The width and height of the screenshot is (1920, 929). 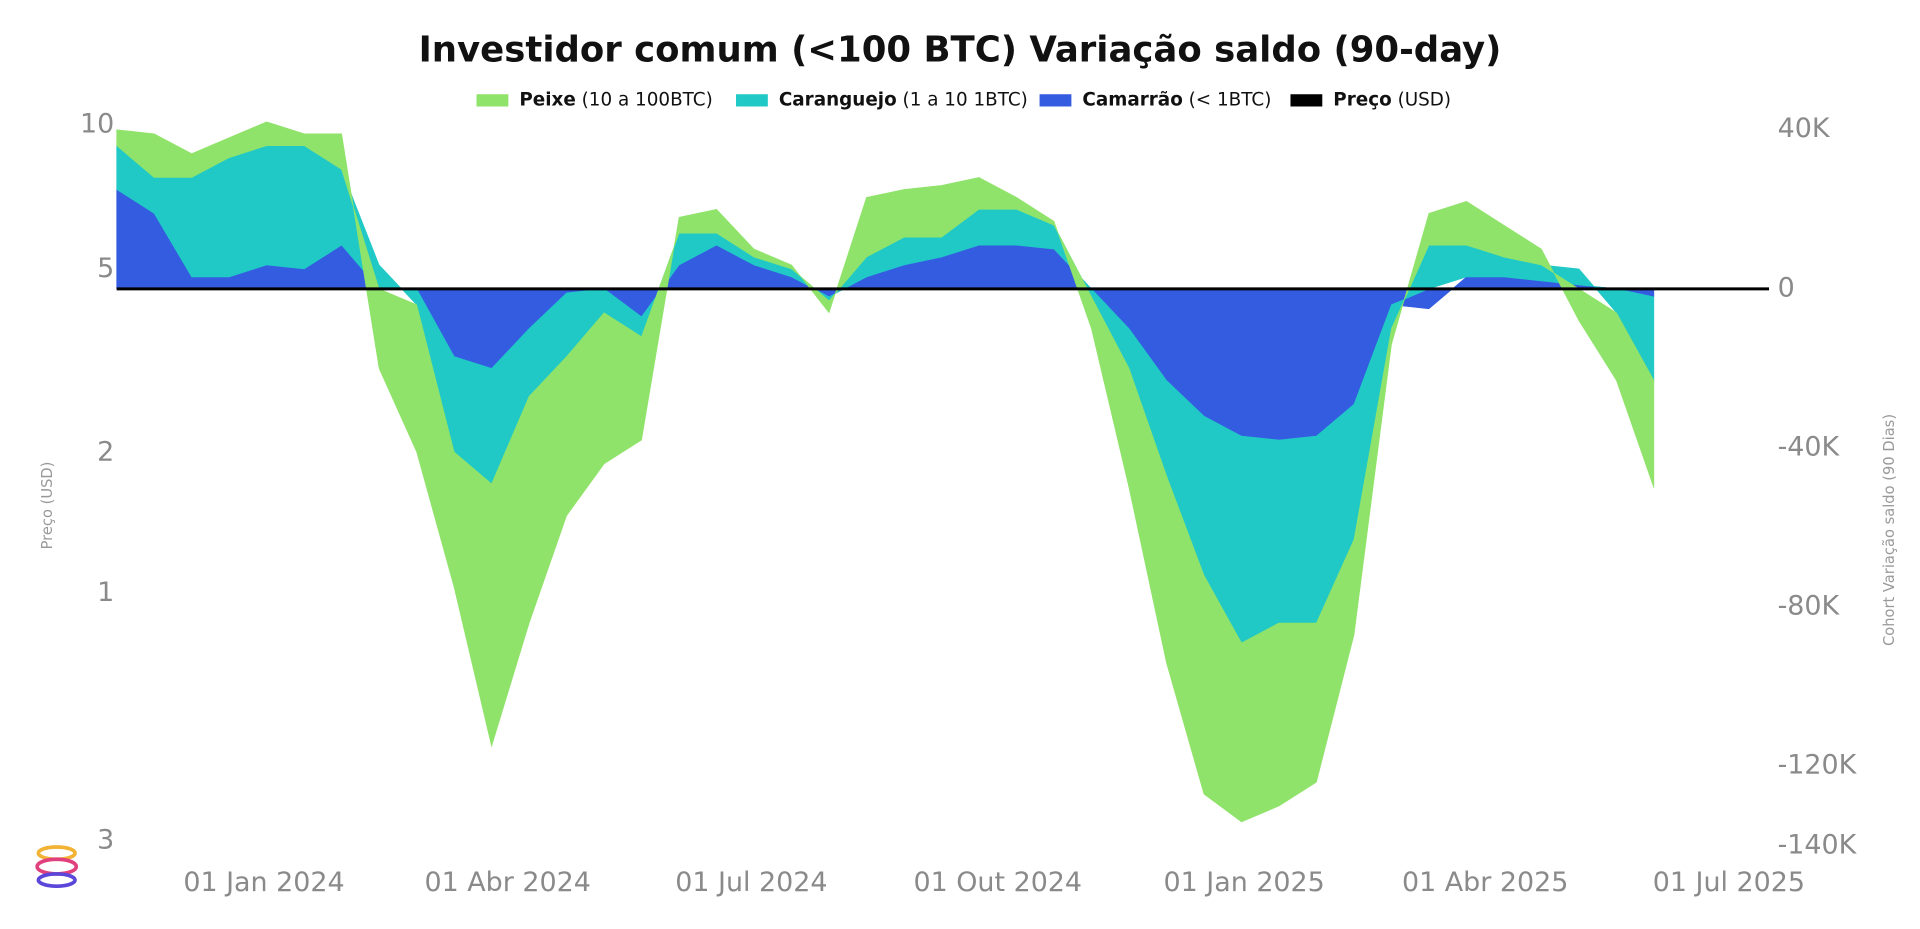 I want to click on x-tick-label: 01 Jul 2025, so click(x=1729, y=882).